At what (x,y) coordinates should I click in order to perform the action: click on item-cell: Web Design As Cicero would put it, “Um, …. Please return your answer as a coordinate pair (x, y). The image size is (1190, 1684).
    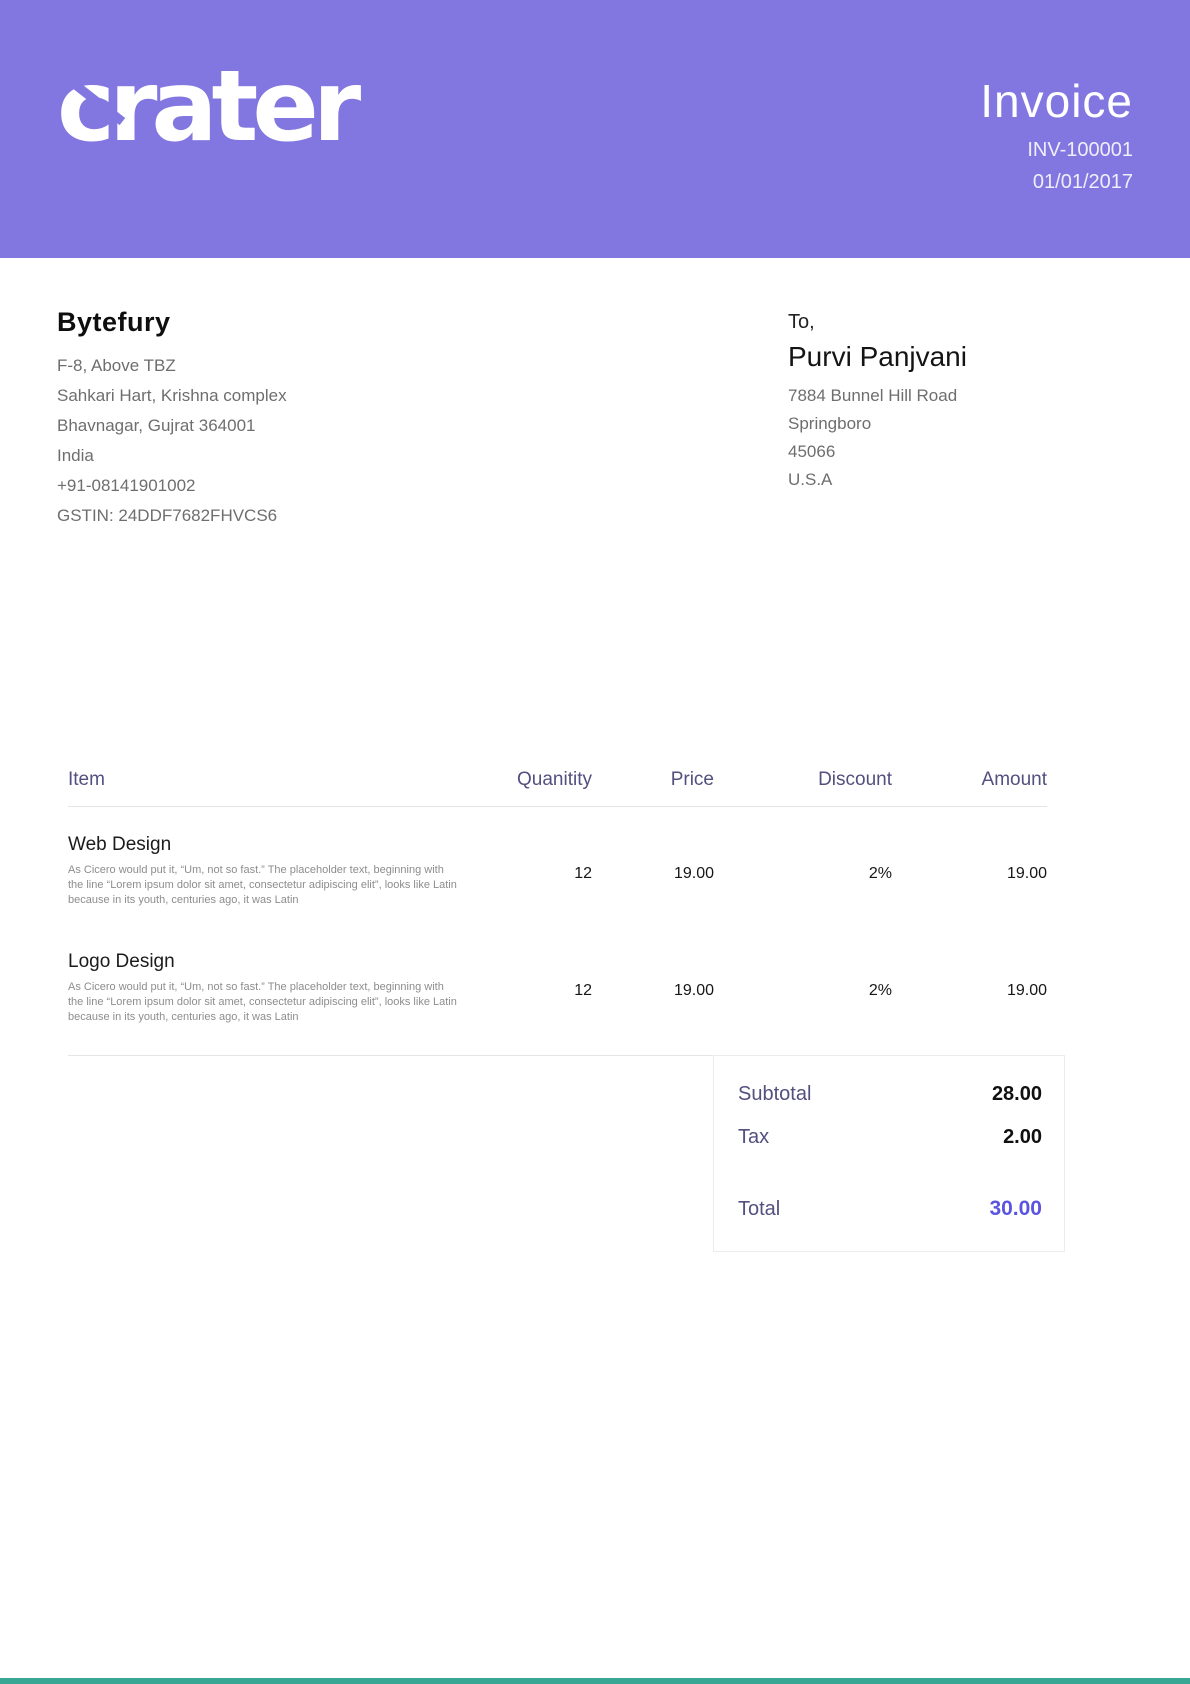
    Looking at the image, I should click on (265, 879).